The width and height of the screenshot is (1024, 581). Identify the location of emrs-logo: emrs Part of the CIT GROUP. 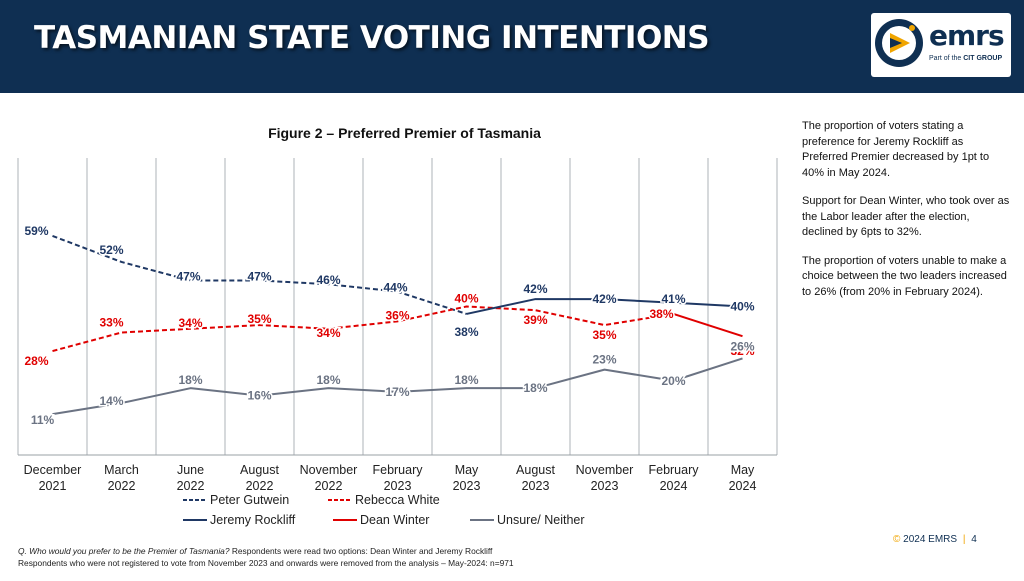
(941, 45).